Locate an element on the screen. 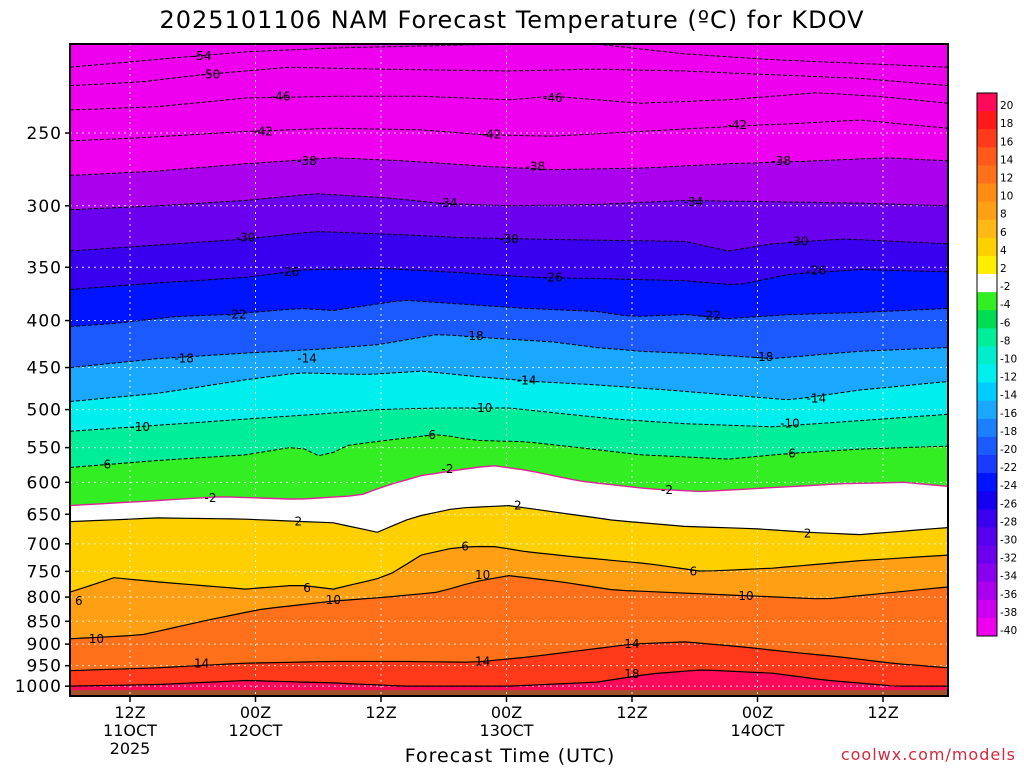 The image size is (1024, 768). colorbar-label: -14 is located at coordinates (1008, 396).